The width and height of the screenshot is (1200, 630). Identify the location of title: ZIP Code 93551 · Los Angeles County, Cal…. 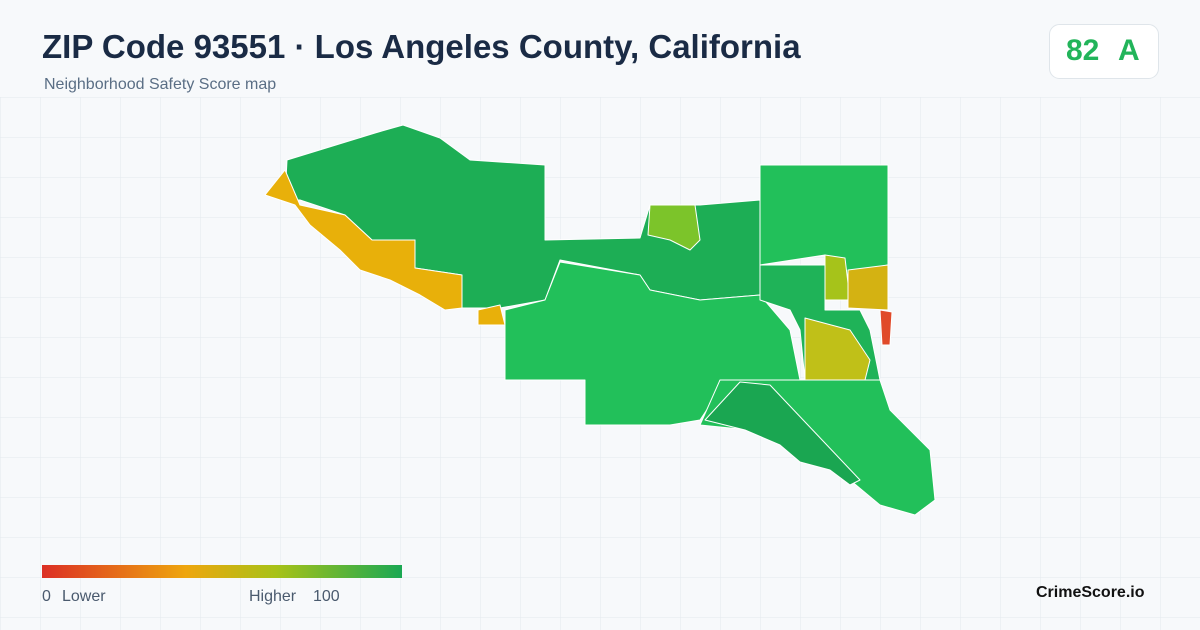
(421, 46).